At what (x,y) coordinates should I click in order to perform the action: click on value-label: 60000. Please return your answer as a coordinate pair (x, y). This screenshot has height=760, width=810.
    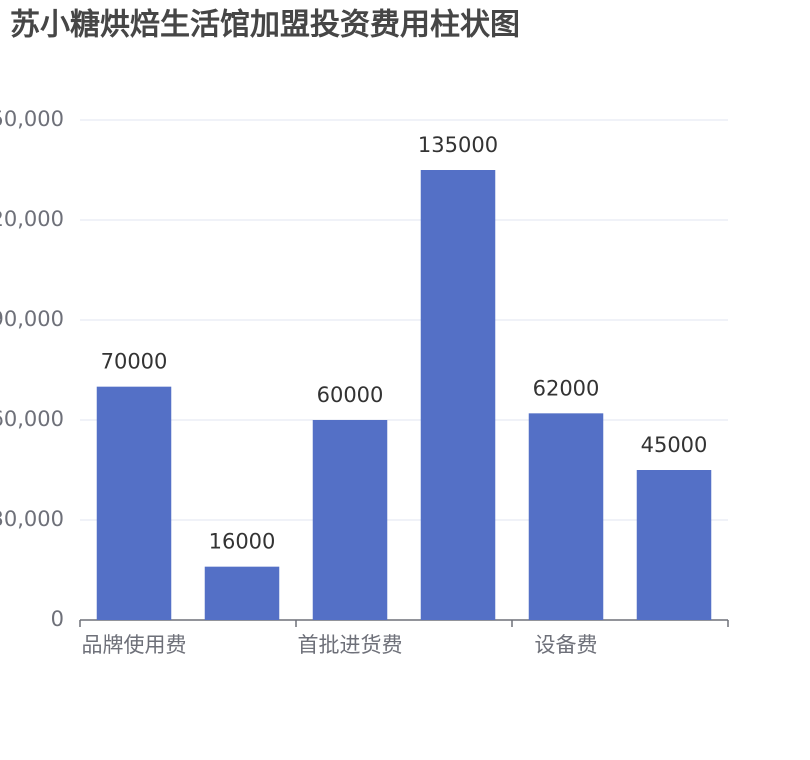
    Looking at the image, I should click on (350, 395).